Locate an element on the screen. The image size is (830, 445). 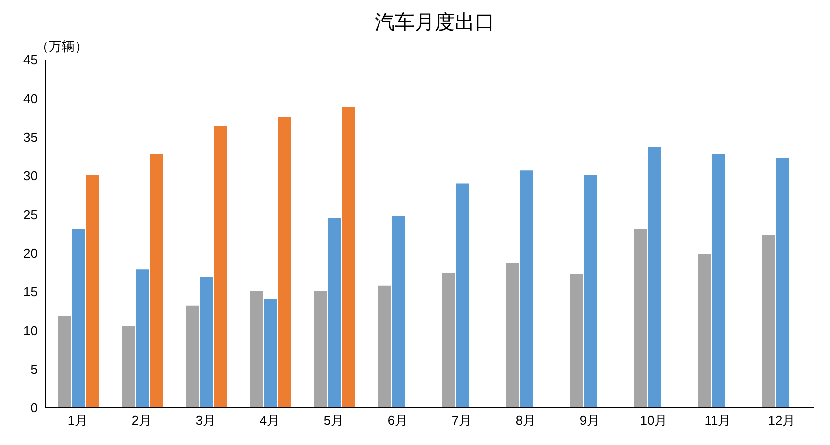
x-tick-label: 3月 is located at coordinates (206, 420).